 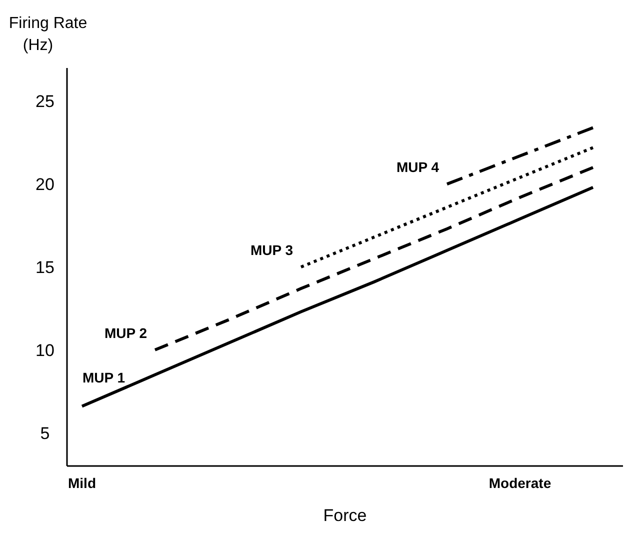 What do you see at coordinates (45, 184) in the screenshot?
I see `y-tick-label: 20` at bounding box center [45, 184].